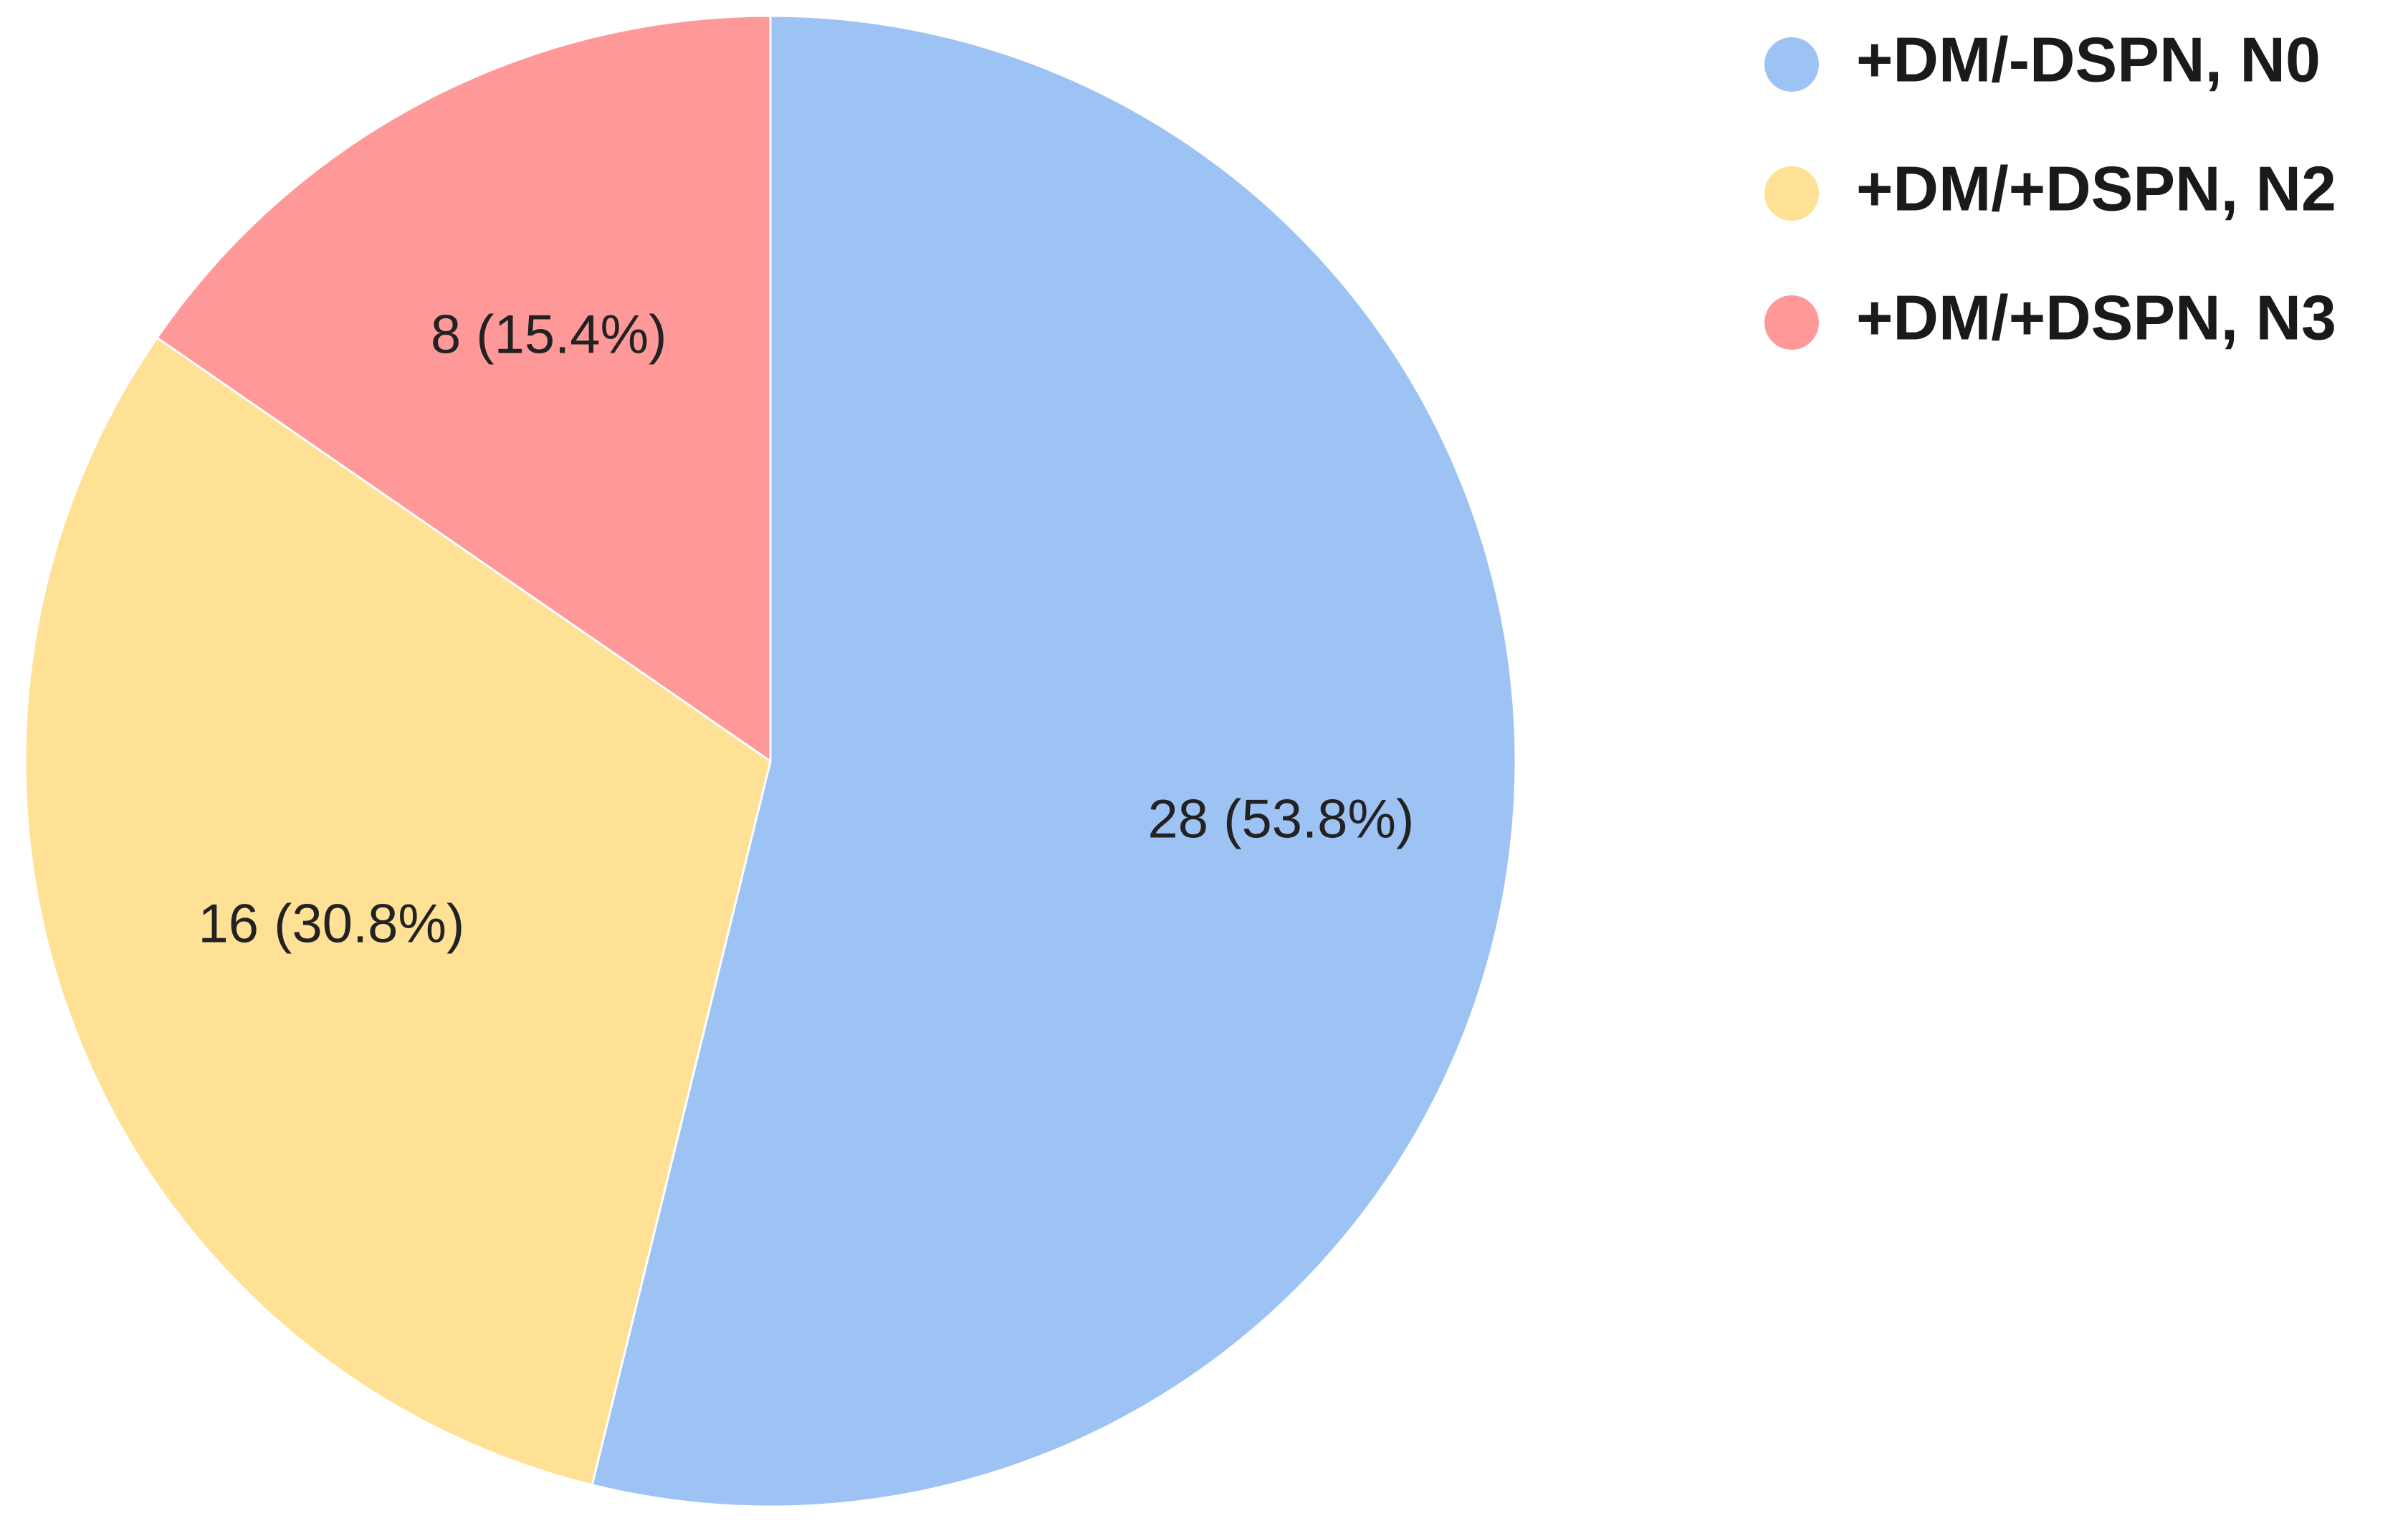 Image resolution: width=2408 pixels, height=1536 pixels. I want to click on legend: +DM/-DSPN, N0 +DM/+DSPN, N2 +DM/+DSPN, N3, so click(2050, 189).